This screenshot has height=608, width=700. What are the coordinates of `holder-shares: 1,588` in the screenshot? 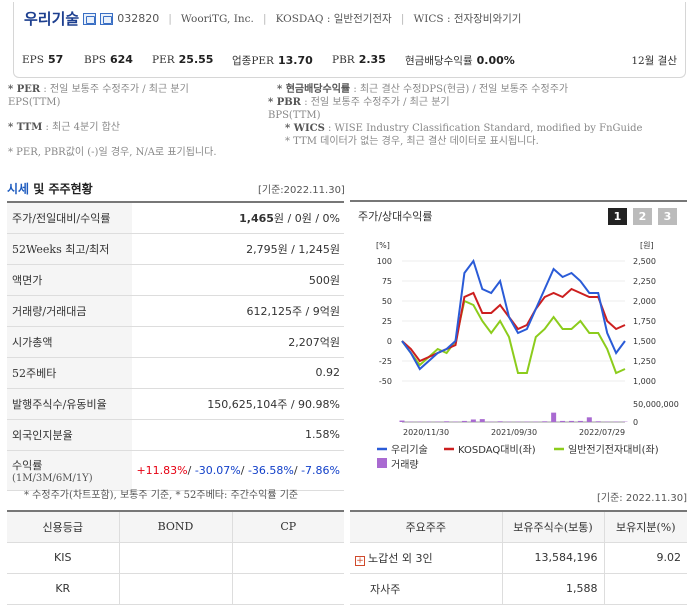 It's located at (552, 589).